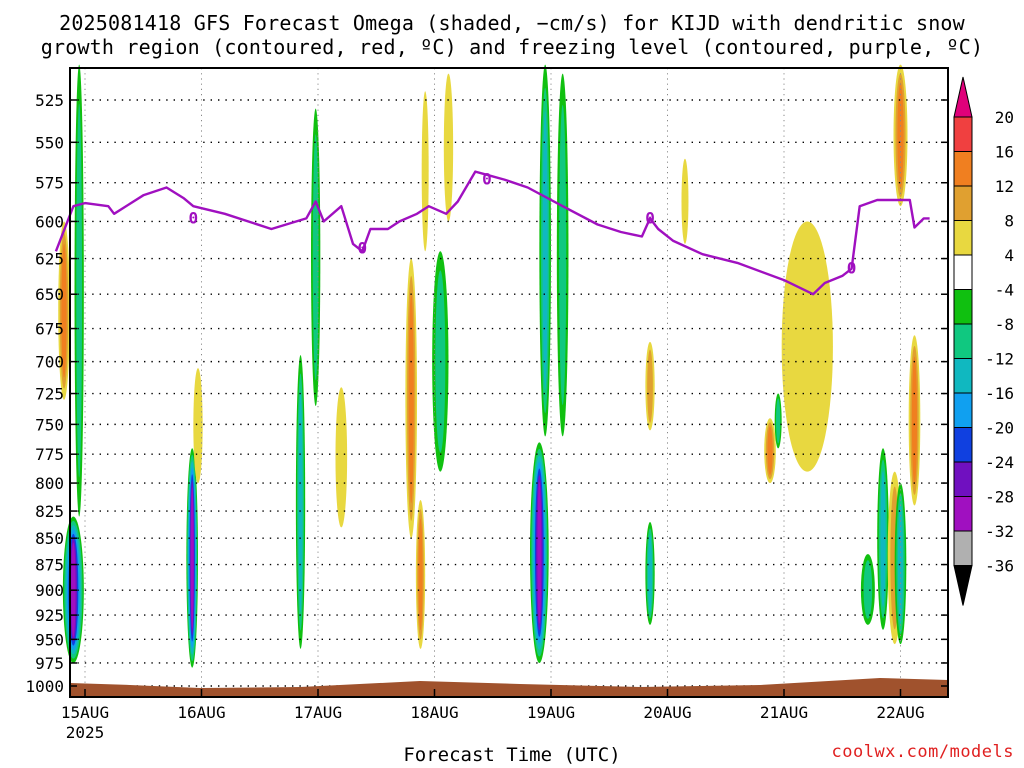  Describe the element at coordinates (650, 217) in the screenshot. I see `freezing-level-label-3: 0` at that location.